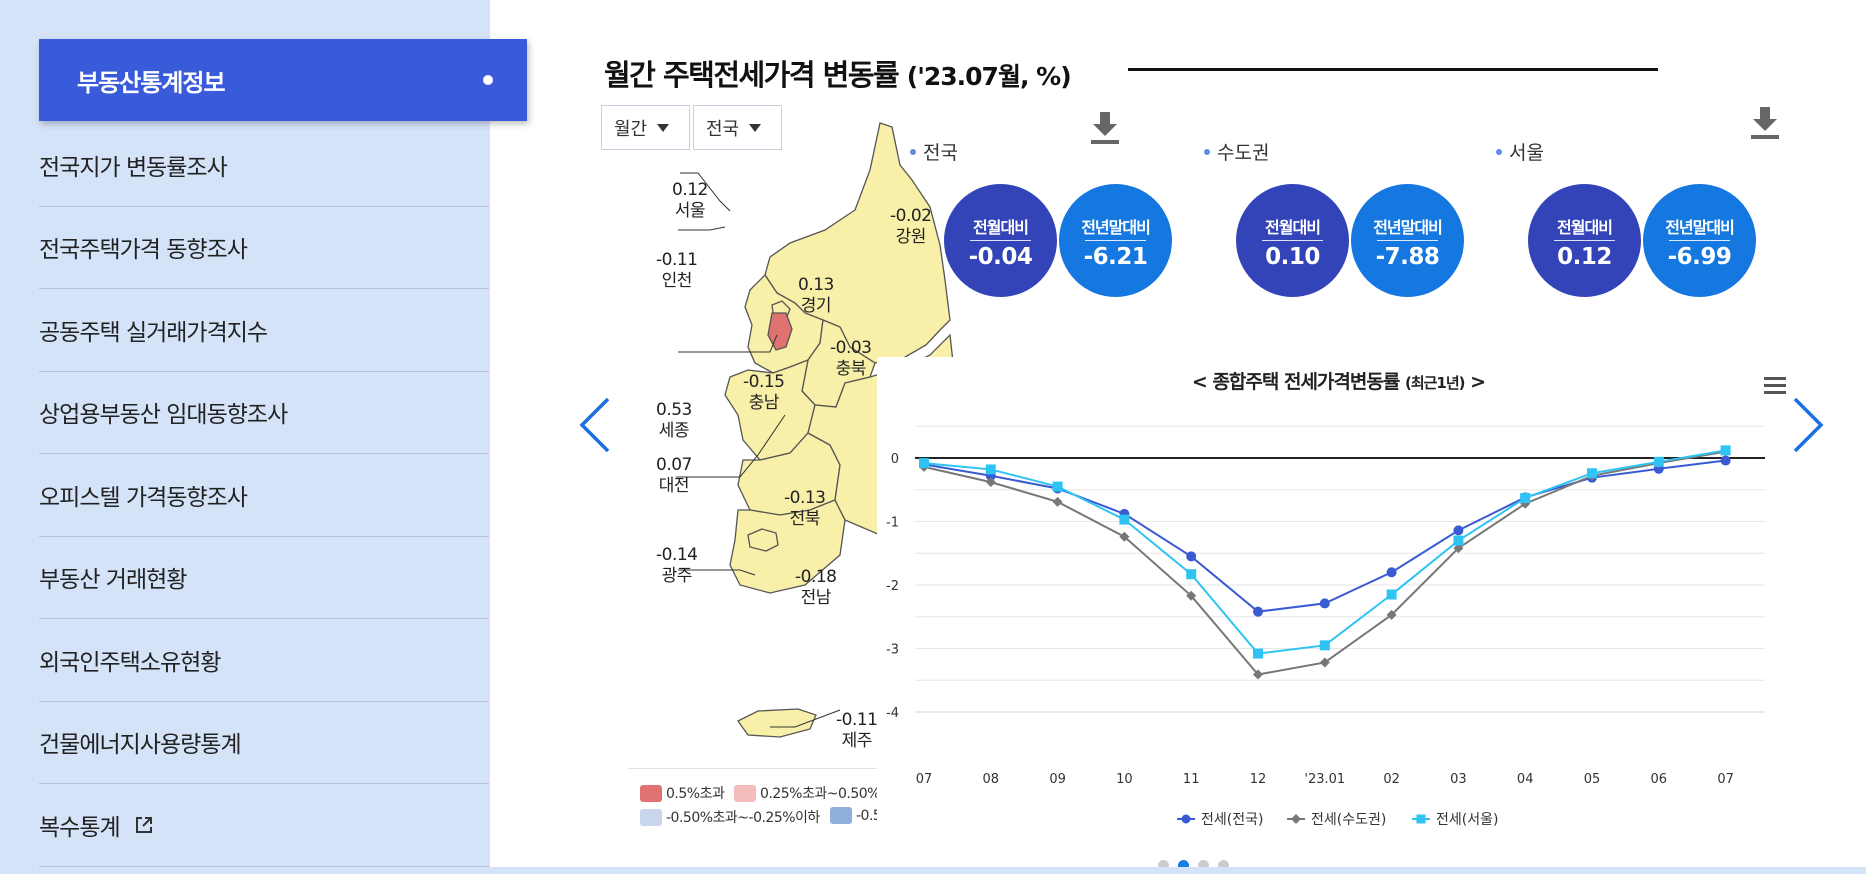 The image size is (1866, 874). What do you see at coordinates (991, 779) in the screenshot?
I see `x-tick-label: 08` at bounding box center [991, 779].